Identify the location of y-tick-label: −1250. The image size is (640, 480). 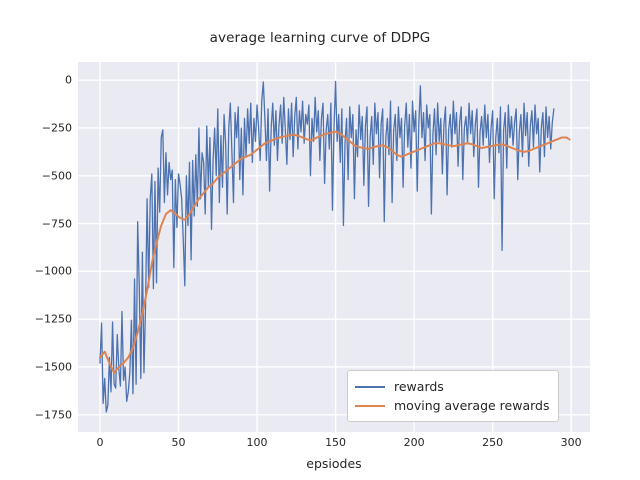
(53, 319).